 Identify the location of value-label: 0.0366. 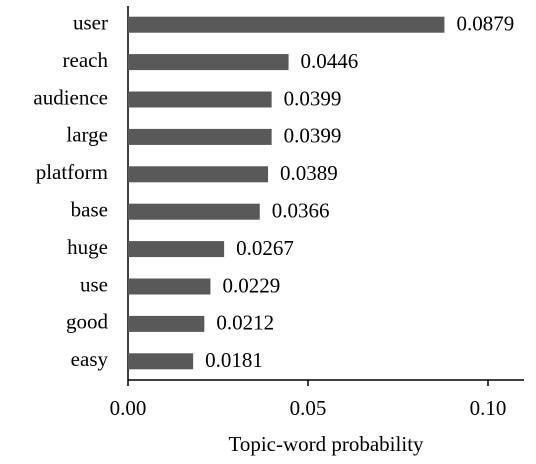
(301, 211).